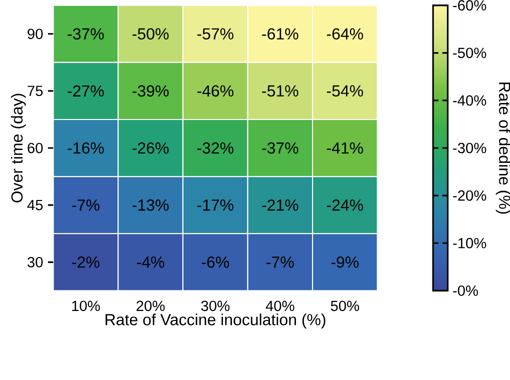  I want to click on color-bar-label: -10%, so click(469, 243).